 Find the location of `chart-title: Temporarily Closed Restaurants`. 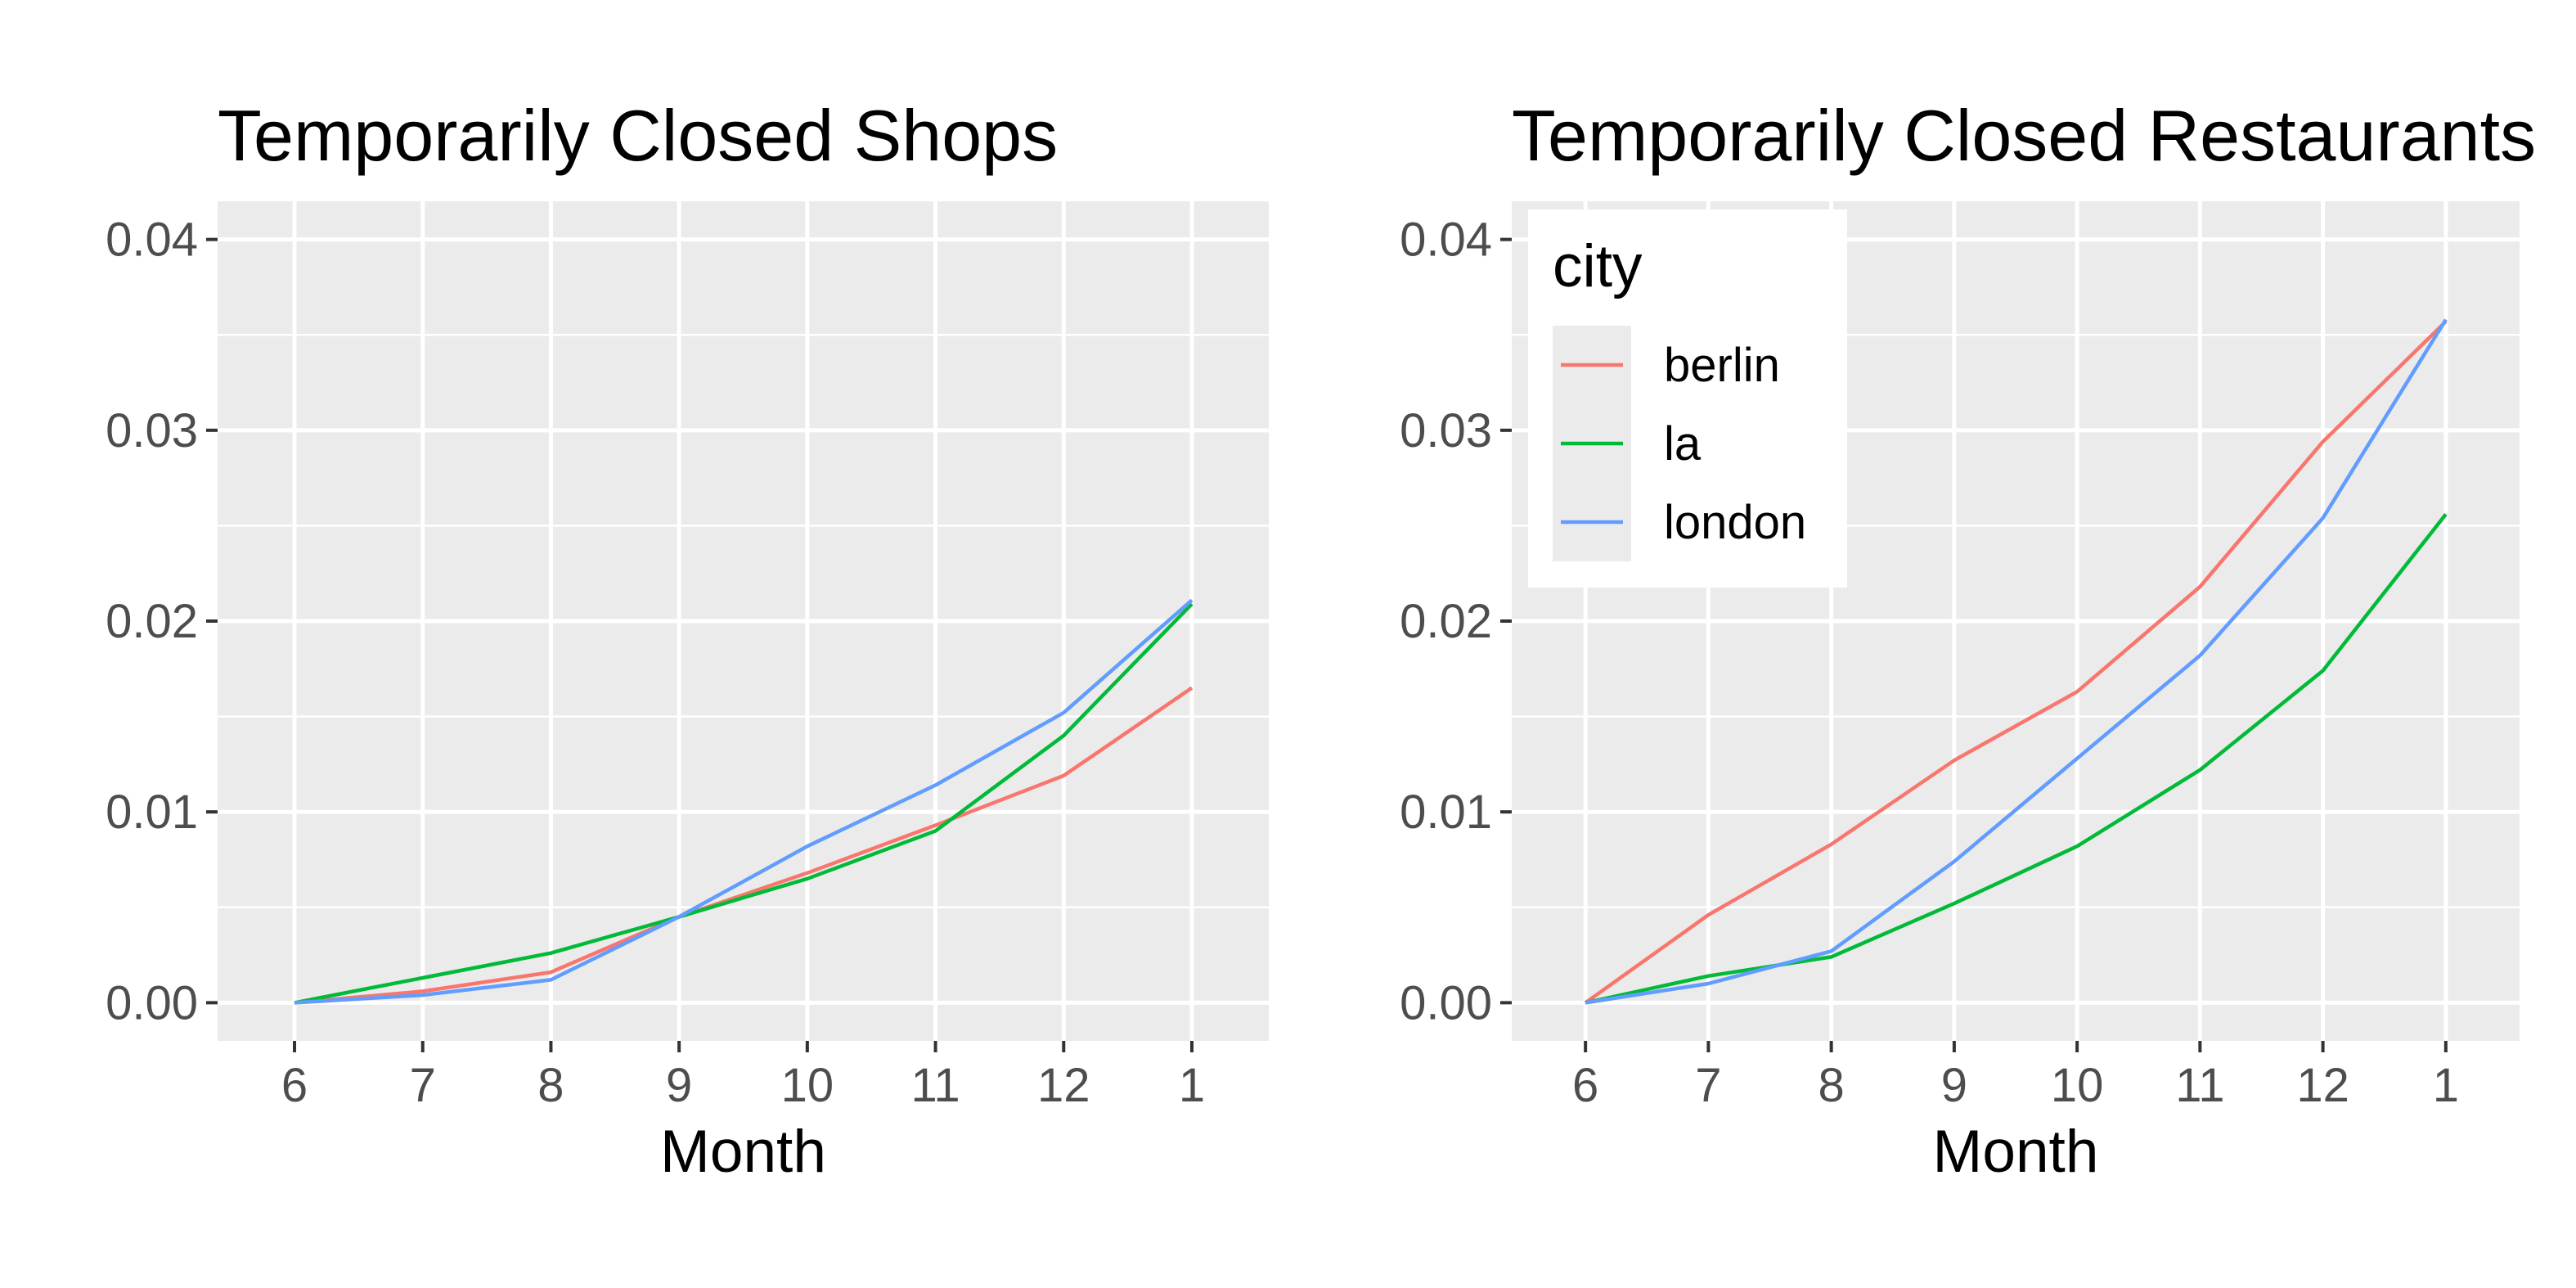

chart-title: Temporarily Closed Restaurants is located at coordinates (2024, 135).